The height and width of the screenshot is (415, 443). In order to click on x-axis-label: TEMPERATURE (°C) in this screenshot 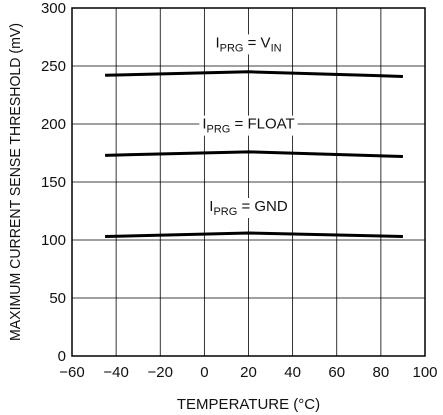, I will do `click(248, 404)`.